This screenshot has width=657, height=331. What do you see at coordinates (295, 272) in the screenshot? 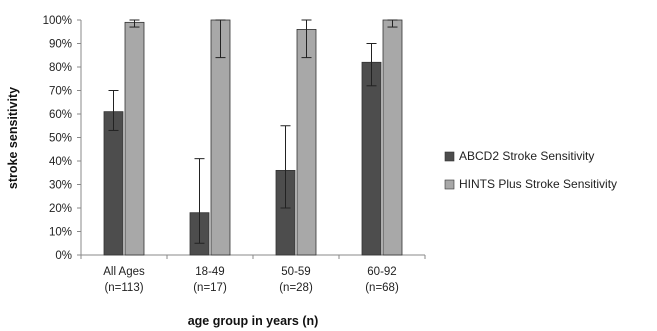
I see `x-tick-label: 50-59` at bounding box center [295, 272].